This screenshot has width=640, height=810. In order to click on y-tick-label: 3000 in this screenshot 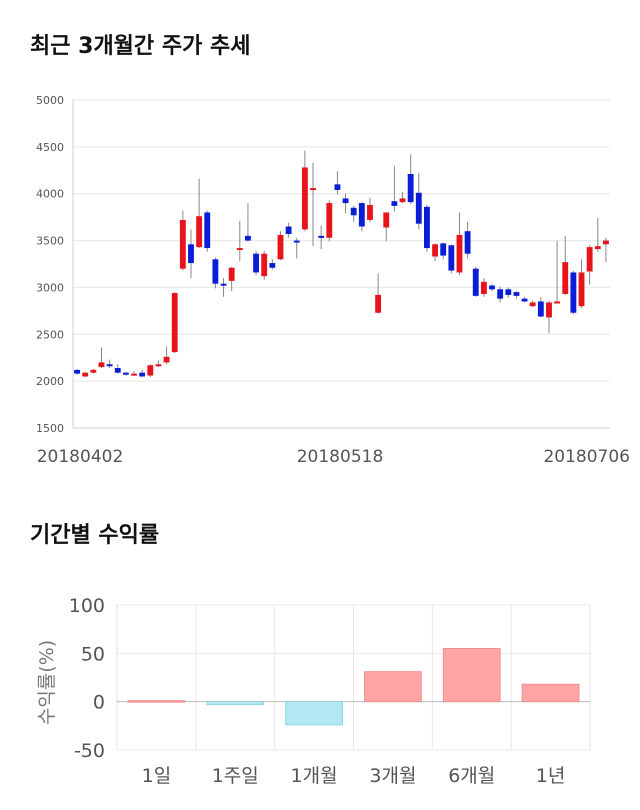, I will do `click(50, 287)`.